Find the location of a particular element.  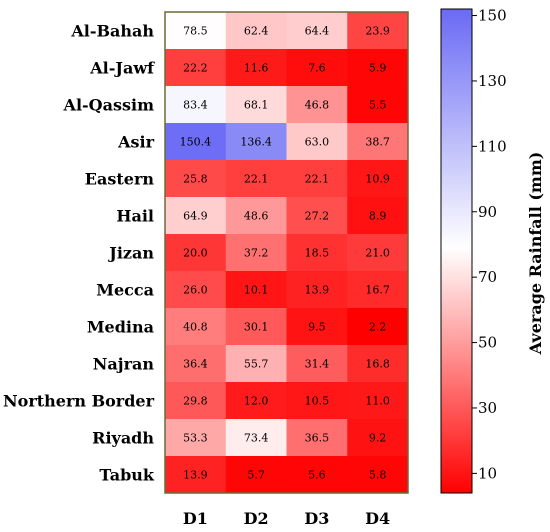

cell-value-label: 12.0 is located at coordinates (256, 401).